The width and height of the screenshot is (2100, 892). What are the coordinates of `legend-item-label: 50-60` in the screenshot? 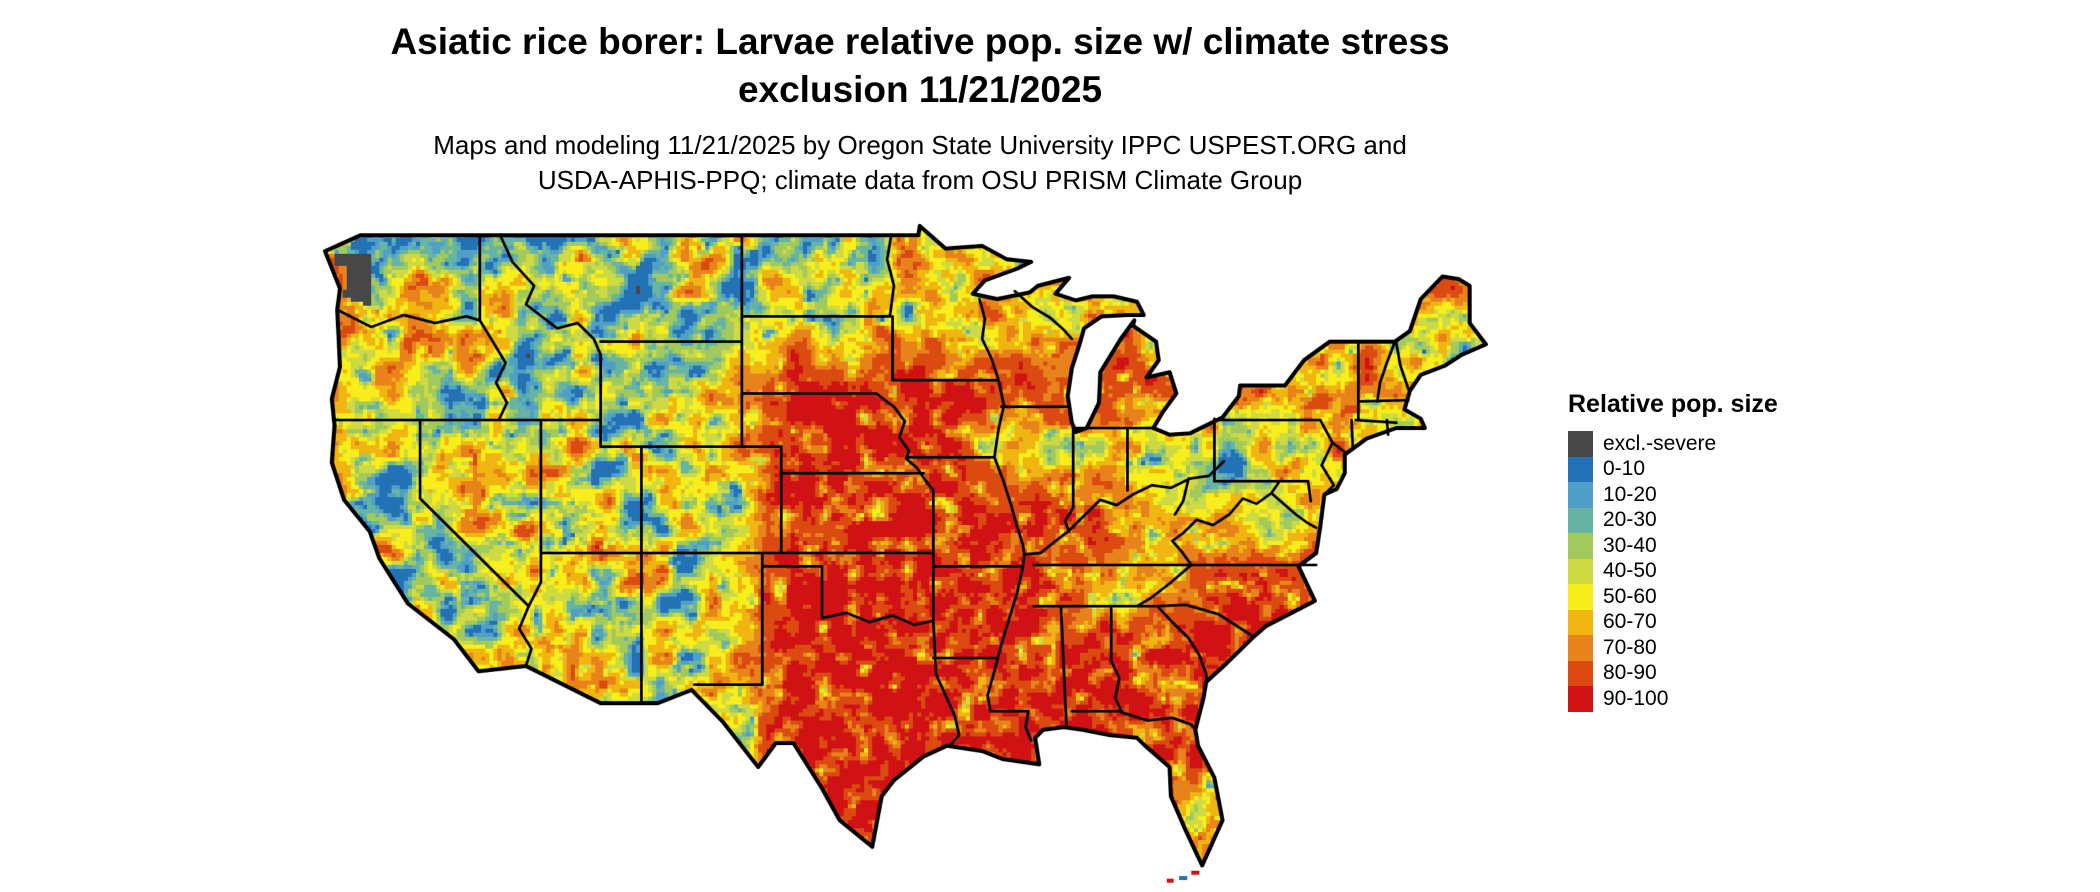 It's located at (1630, 596).